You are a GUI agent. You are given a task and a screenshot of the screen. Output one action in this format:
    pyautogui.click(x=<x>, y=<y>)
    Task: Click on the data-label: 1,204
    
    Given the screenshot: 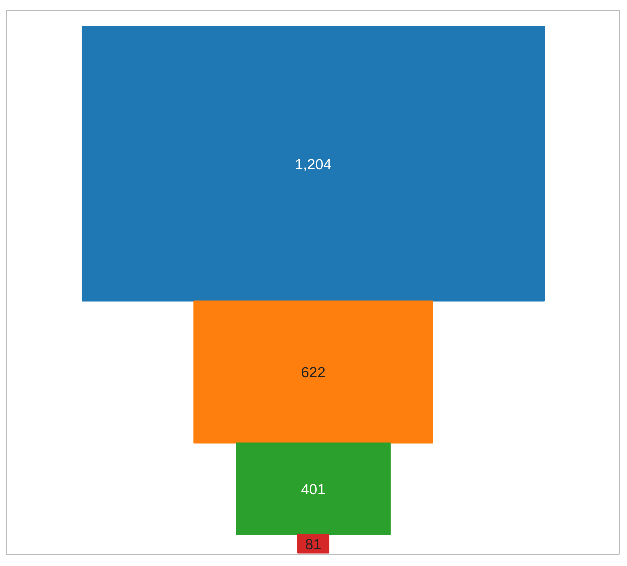 What is the action you would take?
    pyautogui.click(x=313, y=165)
    